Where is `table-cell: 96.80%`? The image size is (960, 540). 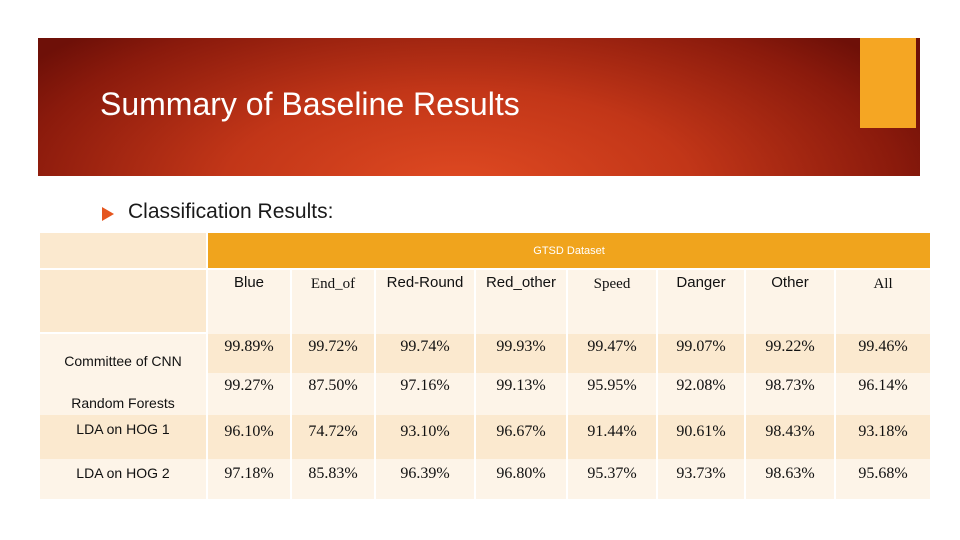
table-cell: 96.80% is located at coordinates (522, 479).